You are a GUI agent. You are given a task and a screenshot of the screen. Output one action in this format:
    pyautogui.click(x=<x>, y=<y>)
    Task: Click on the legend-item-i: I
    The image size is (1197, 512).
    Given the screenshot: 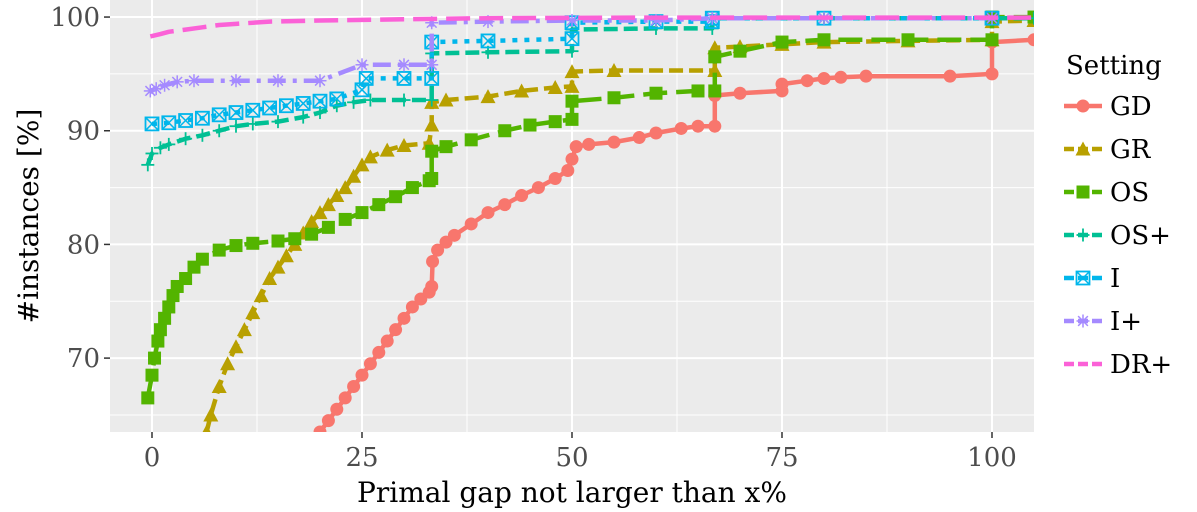 What is the action you would take?
    pyautogui.click(x=1092, y=279)
    